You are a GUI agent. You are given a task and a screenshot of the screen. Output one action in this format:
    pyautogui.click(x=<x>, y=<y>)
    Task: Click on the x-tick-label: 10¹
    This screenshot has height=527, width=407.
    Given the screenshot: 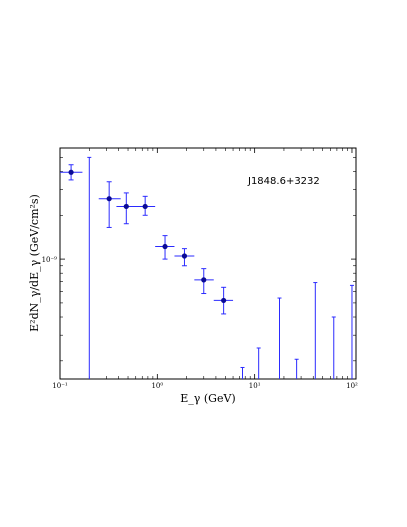 What is the action you would take?
    pyautogui.click(x=255, y=386)
    